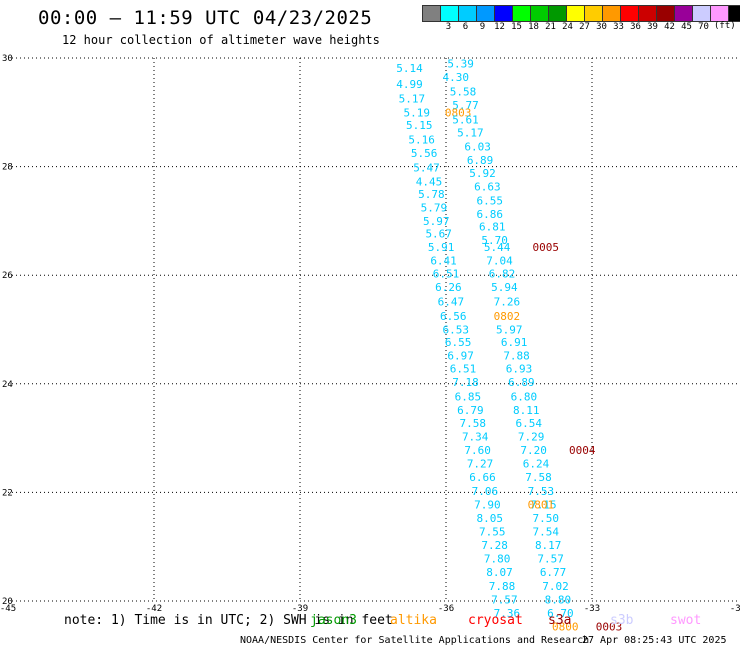 This screenshot has width=740, height=650. What do you see at coordinates (455, 77) in the screenshot?
I see `data-point-label: 4.30` at bounding box center [455, 77].